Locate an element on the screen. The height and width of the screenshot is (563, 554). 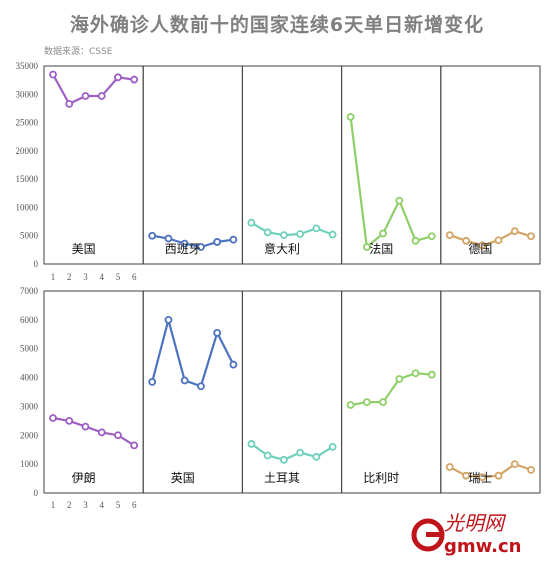
x-tick-label: 3 is located at coordinates (85, 277).